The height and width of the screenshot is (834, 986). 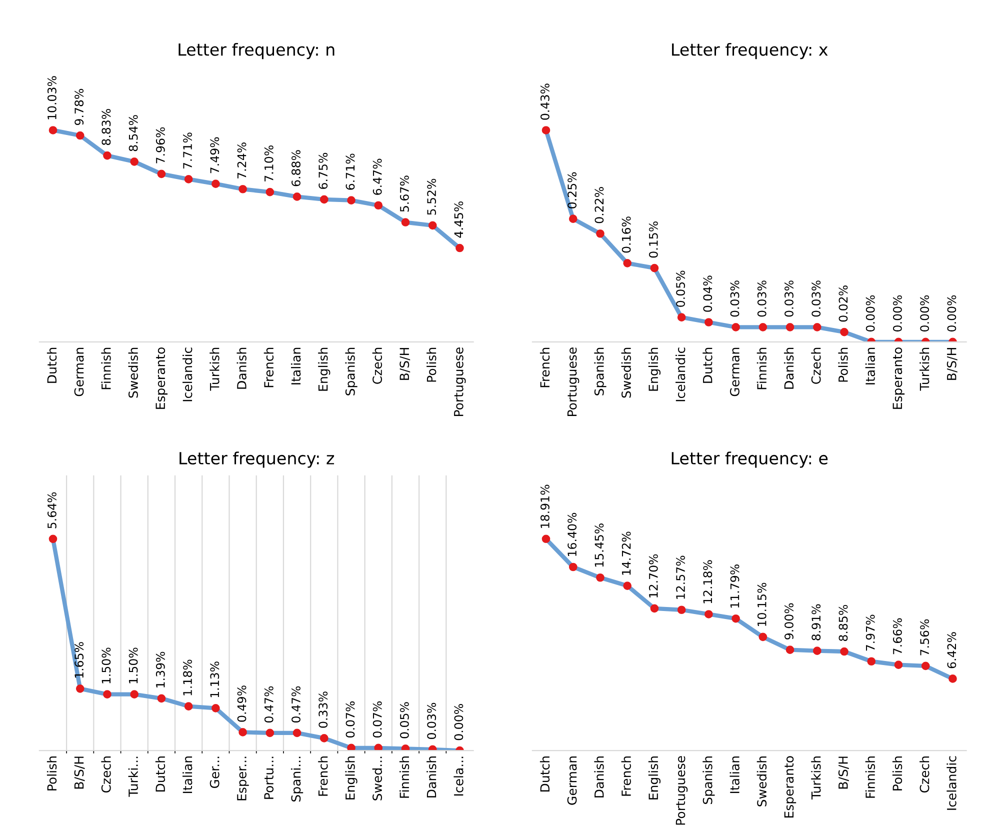 I want to click on data-label: 8.85%, so click(x=843, y=622).